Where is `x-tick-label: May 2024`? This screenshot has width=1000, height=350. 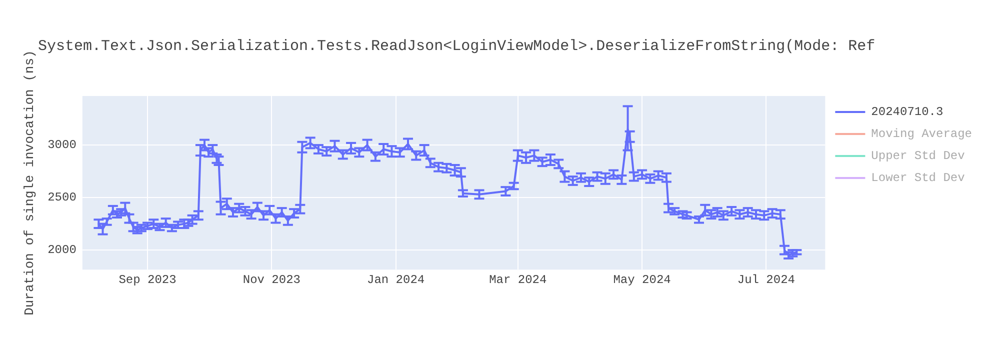
x-tick-label: May 2024 is located at coordinates (642, 279).